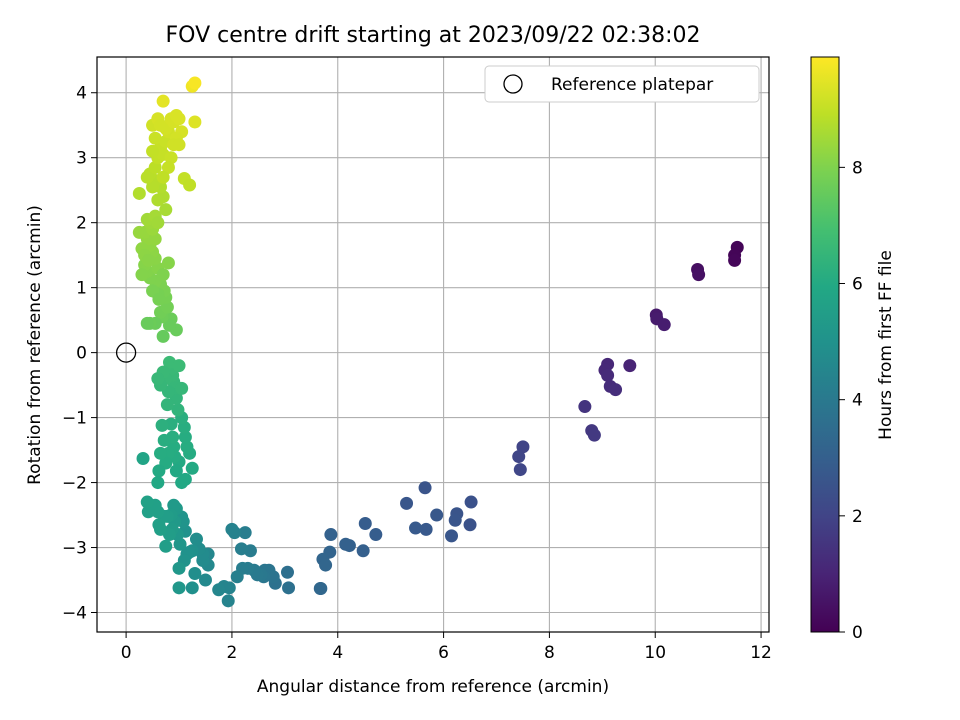  Describe the element at coordinates (232, 653) in the screenshot. I see `x-tick-label: 2` at that location.